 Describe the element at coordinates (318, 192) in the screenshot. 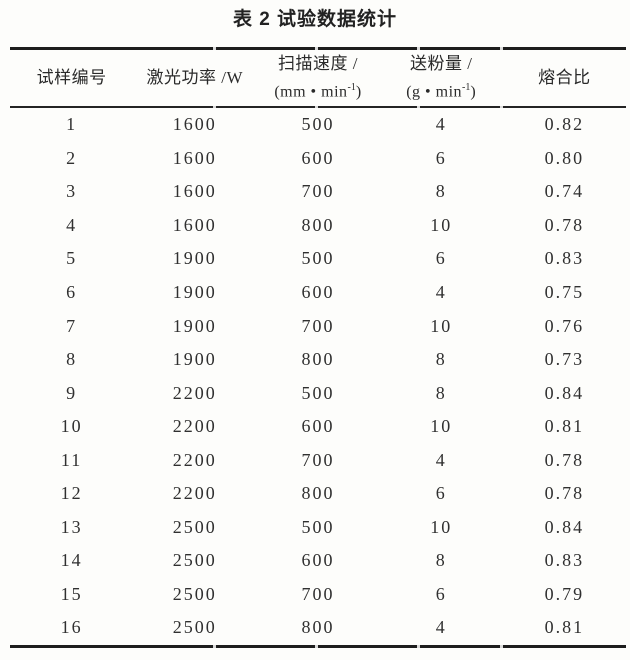

I see `table-row: 3 1600 700 8 0.74` at that location.